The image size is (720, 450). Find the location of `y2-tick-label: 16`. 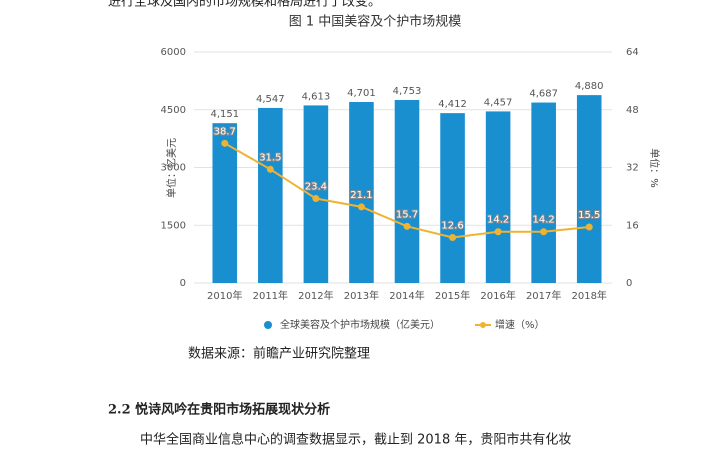

y2-tick-label: 16 is located at coordinates (632, 225).